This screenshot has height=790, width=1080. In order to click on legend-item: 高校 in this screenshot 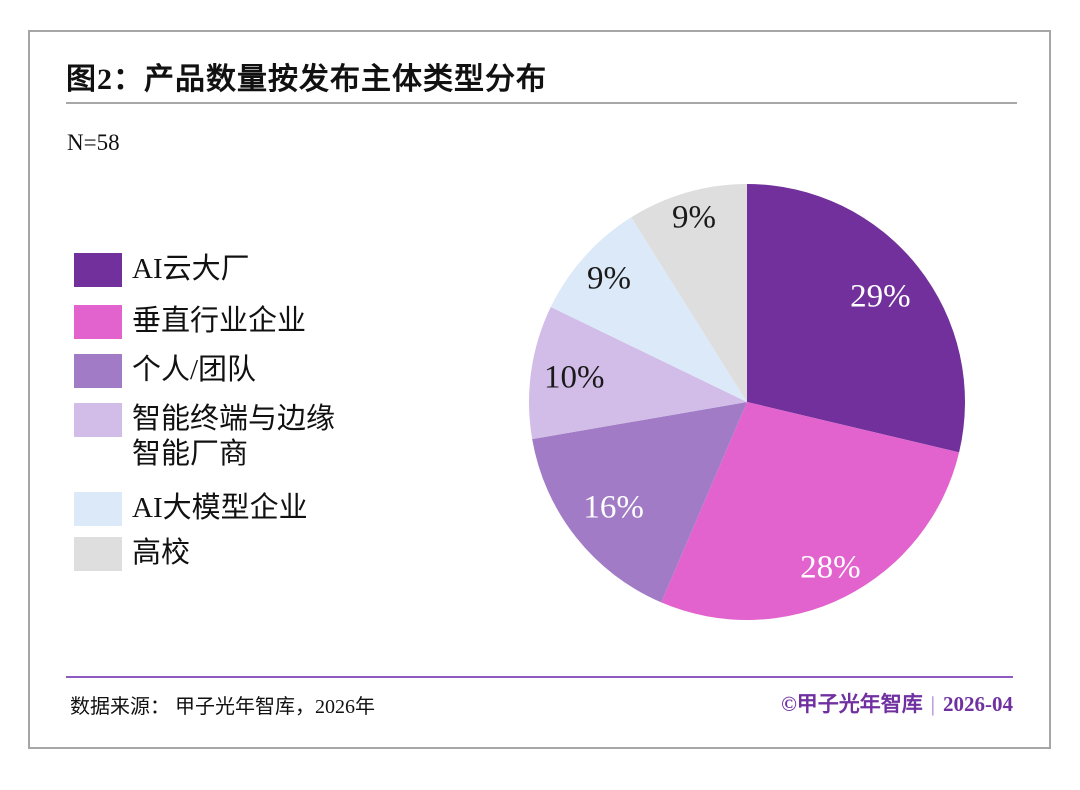, I will do `click(132, 553)`.